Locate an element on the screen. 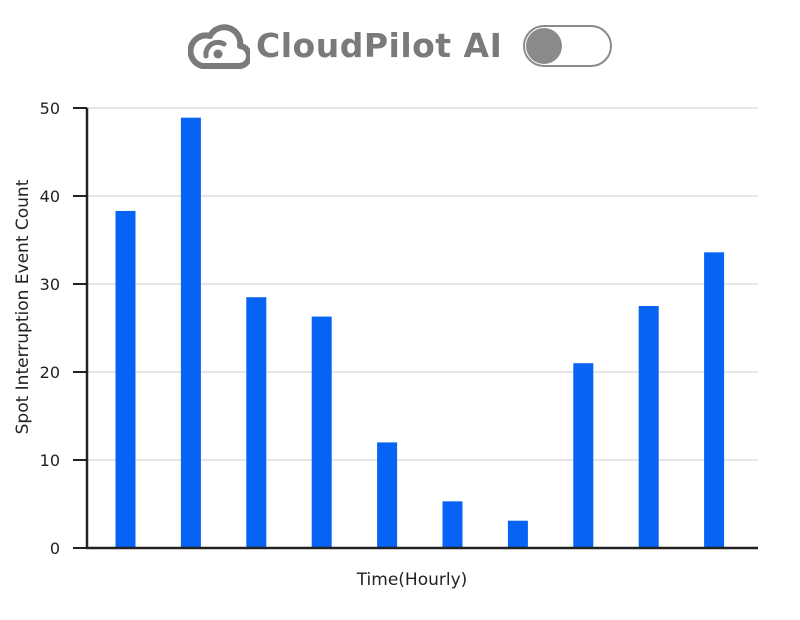 The image size is (800, 620). x-axis-label: Time(Hourly) is located at coordinates (412, 580).